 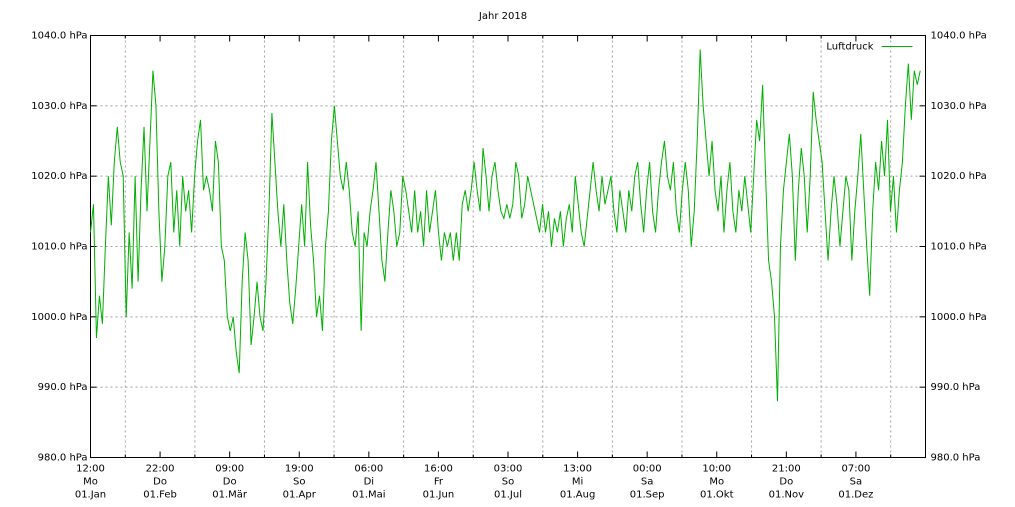 I want to click on x-tick-label: 21:00 Do 01.Nov, so click(x=787, y=482).